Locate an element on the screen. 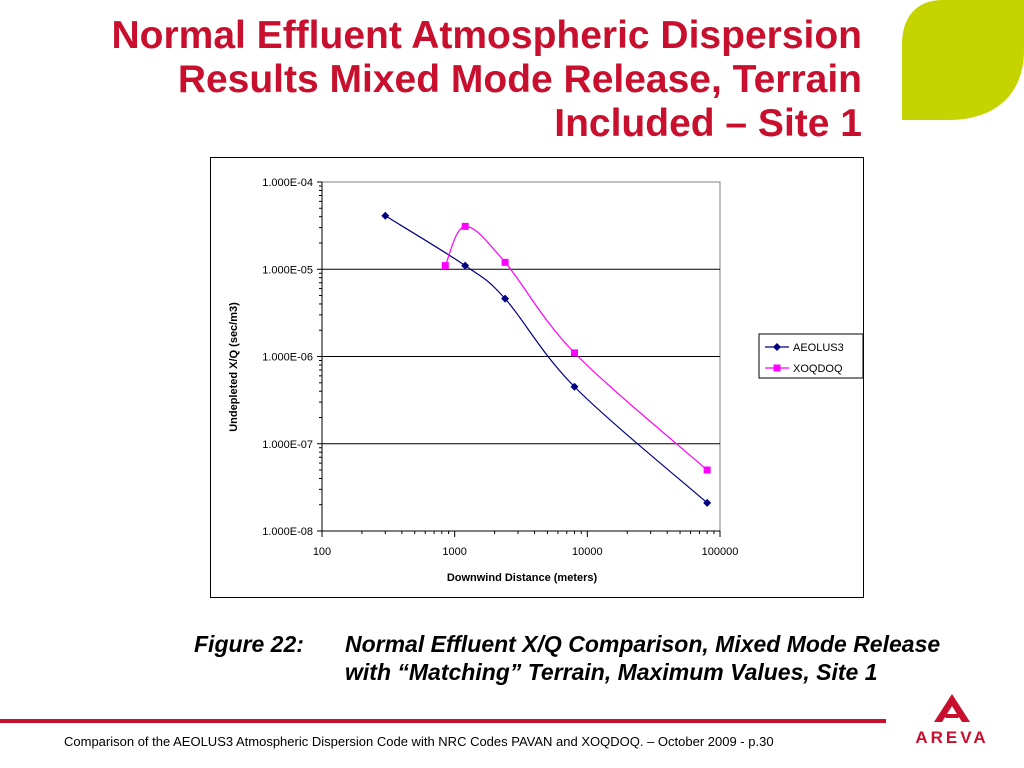 Image resolution: width=1024 pixels, height=768 pixels. x-axis-label: Downwind Distance (meters) is located at coordinates (522, 578).